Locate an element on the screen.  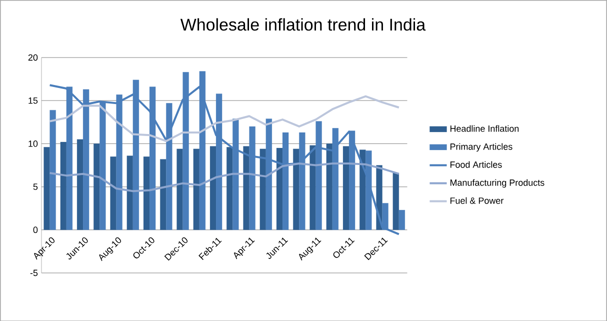
legend-label: Food Articles is located at coordinates (476, 164).